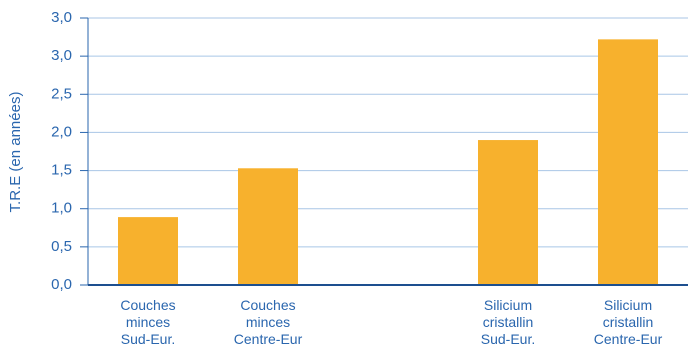 The width and height of the screenshot is (688, 362). Describe the element at coordinates (61, 170) in the screenshot. I see `y-tick-label: 1,5` at that location.